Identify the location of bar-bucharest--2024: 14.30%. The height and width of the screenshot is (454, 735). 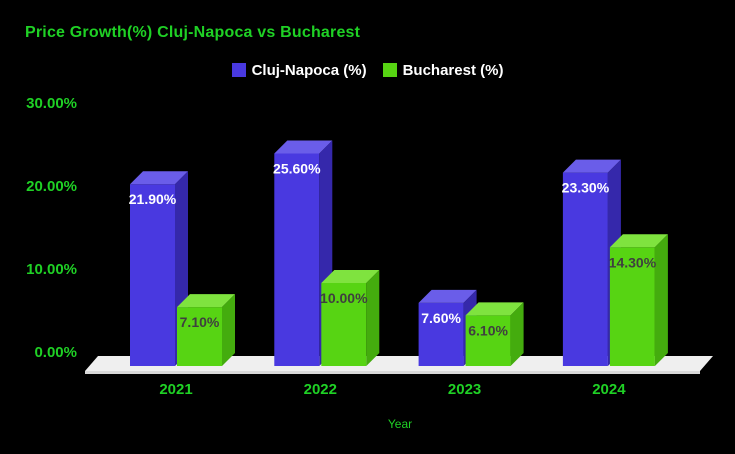
(638, 300).